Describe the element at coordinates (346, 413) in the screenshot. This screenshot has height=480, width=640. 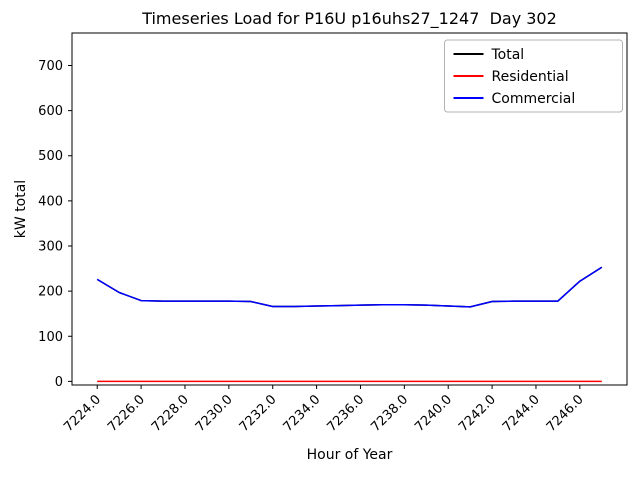
I see `x-tick-label: 7236.0` at that location.